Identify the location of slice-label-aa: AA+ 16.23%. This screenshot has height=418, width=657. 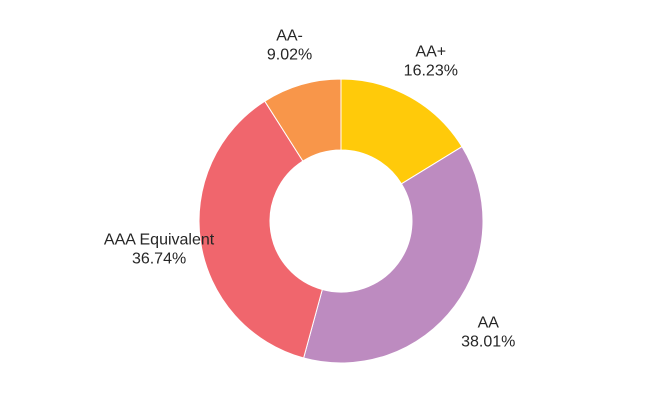
(431, 61).